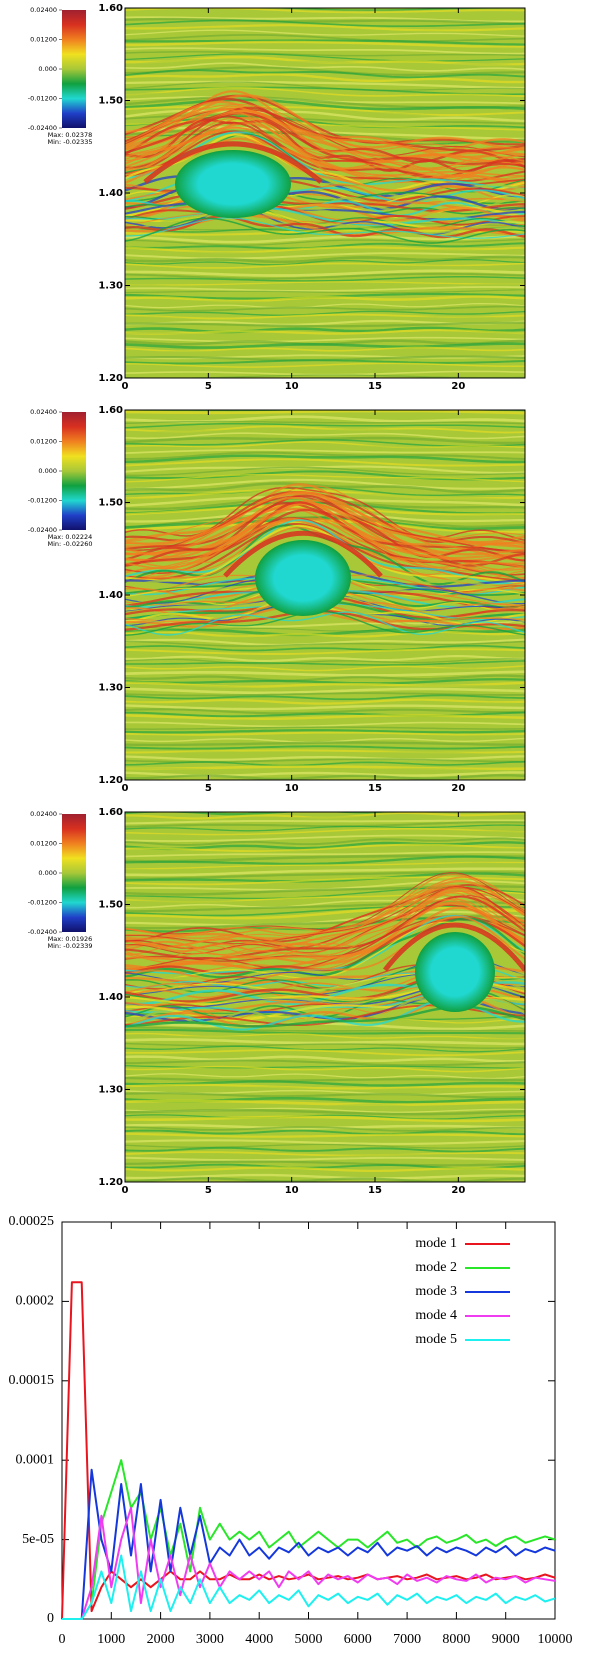 The height and width of the screenshot is (1659, 597). What do you see at coordinates (325, 997) in the screenshot?
I see `field` at bounding box center [325, 997].